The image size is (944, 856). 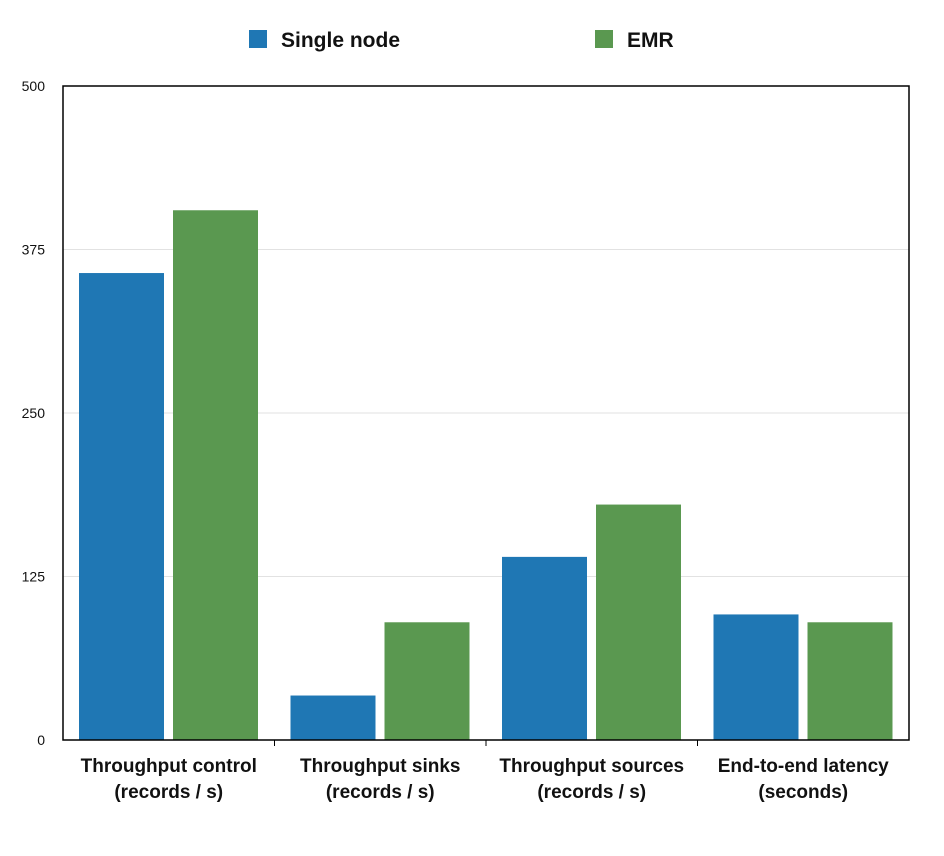 I want to click on x-category-label: Throughput control (records / s), so click(x=169, y=779).